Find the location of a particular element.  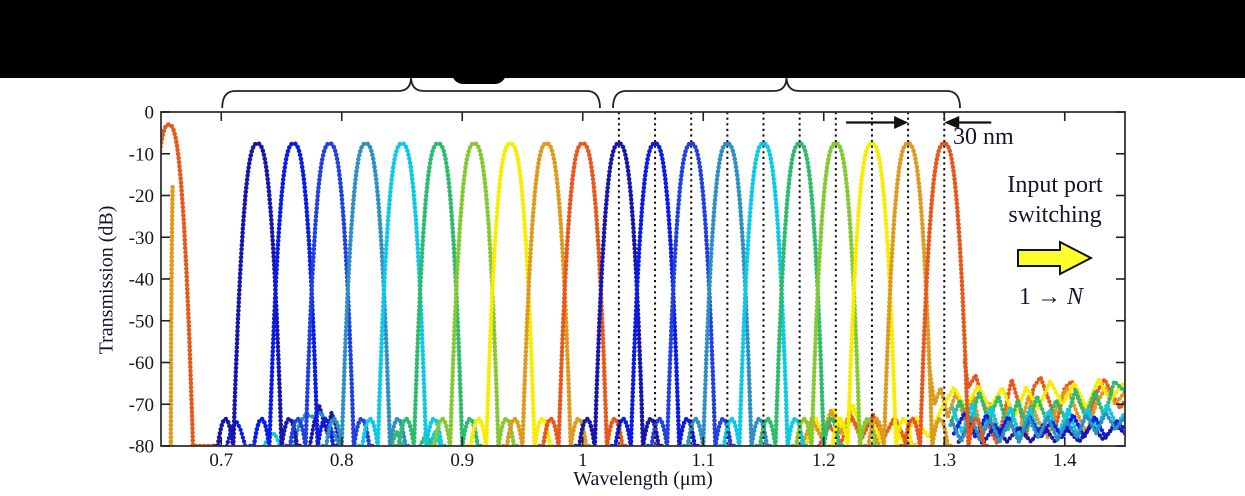

y-tick-label-6: -60 is located at coordinates (141, 363).